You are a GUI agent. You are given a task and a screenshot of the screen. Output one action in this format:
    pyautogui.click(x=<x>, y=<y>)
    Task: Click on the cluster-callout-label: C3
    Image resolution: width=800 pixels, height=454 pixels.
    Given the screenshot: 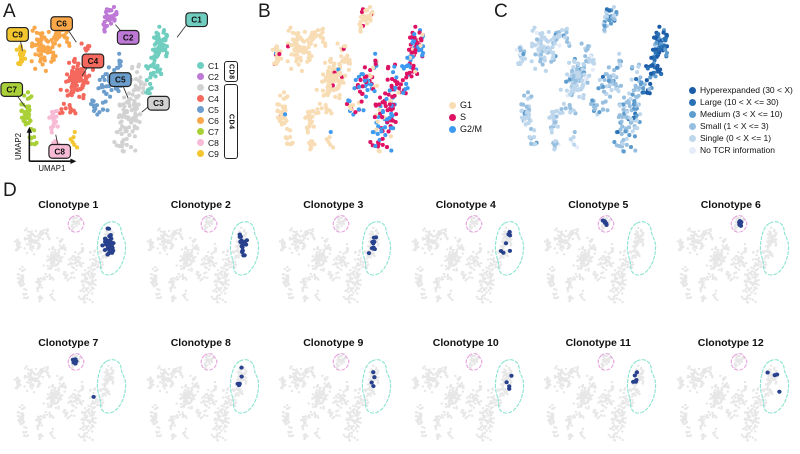 What is the action you would take?
    pyautogui.click(x=158, y=103)
    